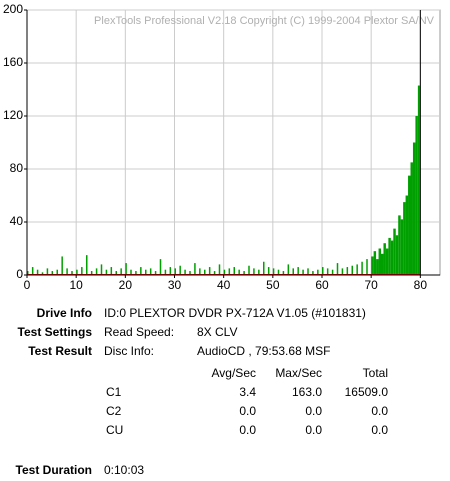 Image resolution: width=450 pixels, height=481 pixels. Describe the element at coordinates (76, 285) in the screenshot. I see `x-tick-label: 10` at that location.